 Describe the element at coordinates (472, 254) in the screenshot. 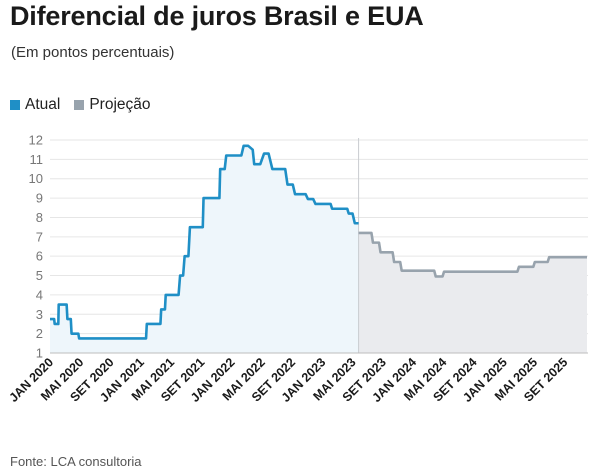

I see `series-line-projecao` at that location.